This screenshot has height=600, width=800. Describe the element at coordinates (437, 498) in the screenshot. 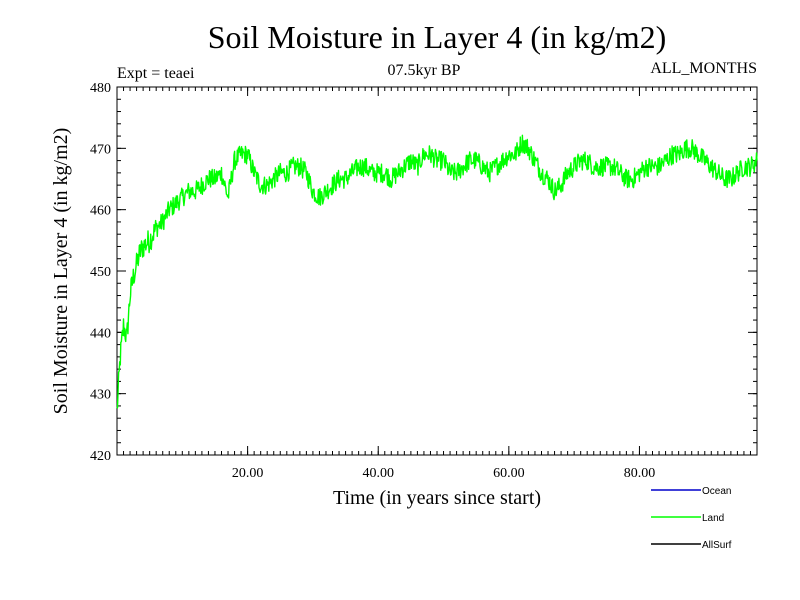

I see `x-axis-label: Time (in years since start)` at that location.